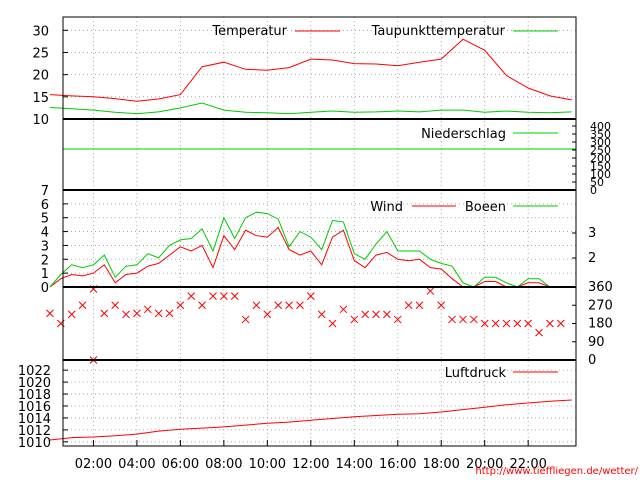 The height and width of the screenshot is (480, 640). What do you see at coordinates (40, 120) in the screenshot?
I see `temperature-y-tick-label: 10` at bounding box center [40, 120].